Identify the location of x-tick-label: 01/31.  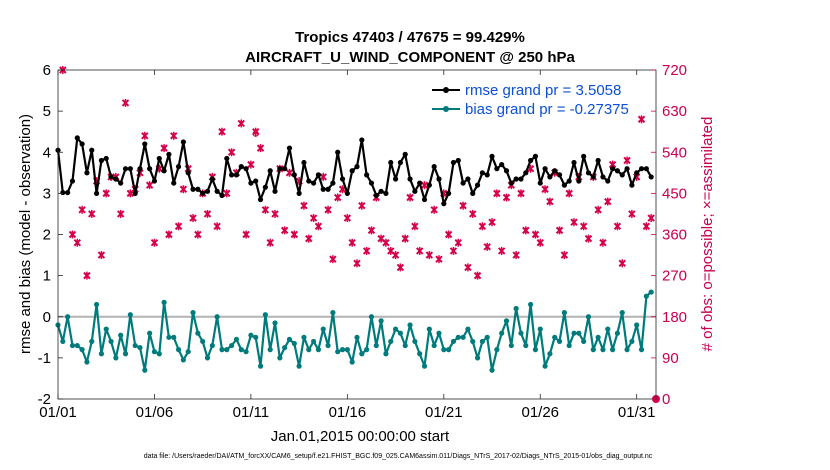
(637, 412).